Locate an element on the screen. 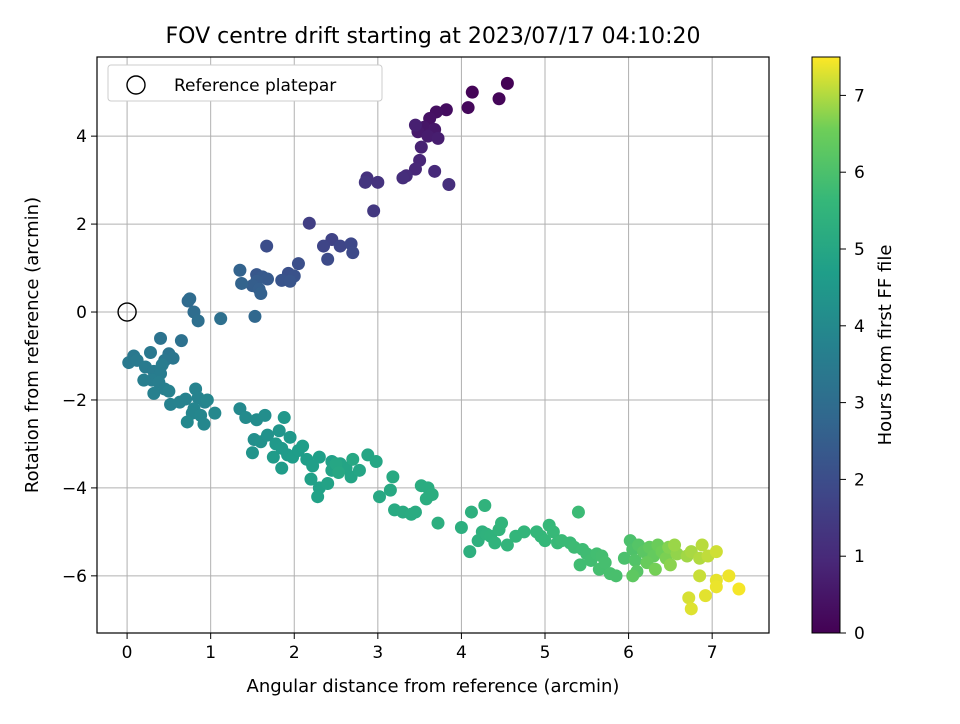 The image size is (960, 724). x-tick-label: 3 is located at coordinates (377, 653).